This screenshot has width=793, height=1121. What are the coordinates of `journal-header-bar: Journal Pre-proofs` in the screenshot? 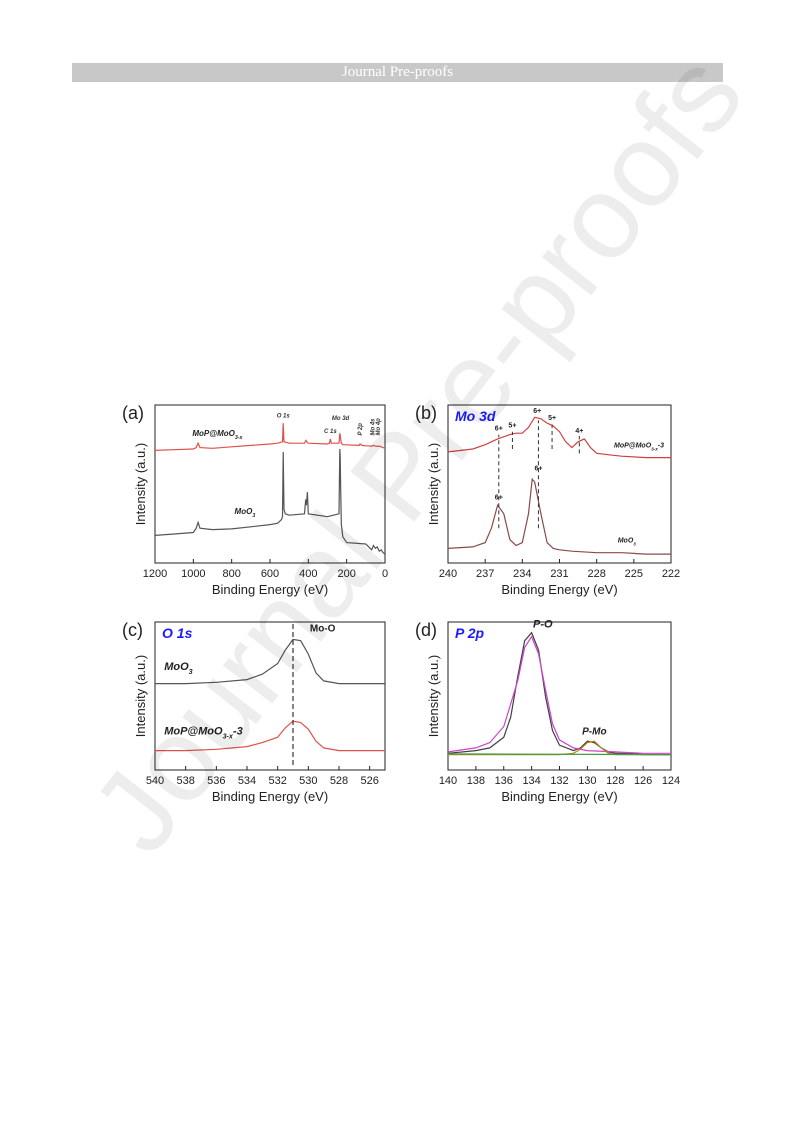 It's located at (397, 72).